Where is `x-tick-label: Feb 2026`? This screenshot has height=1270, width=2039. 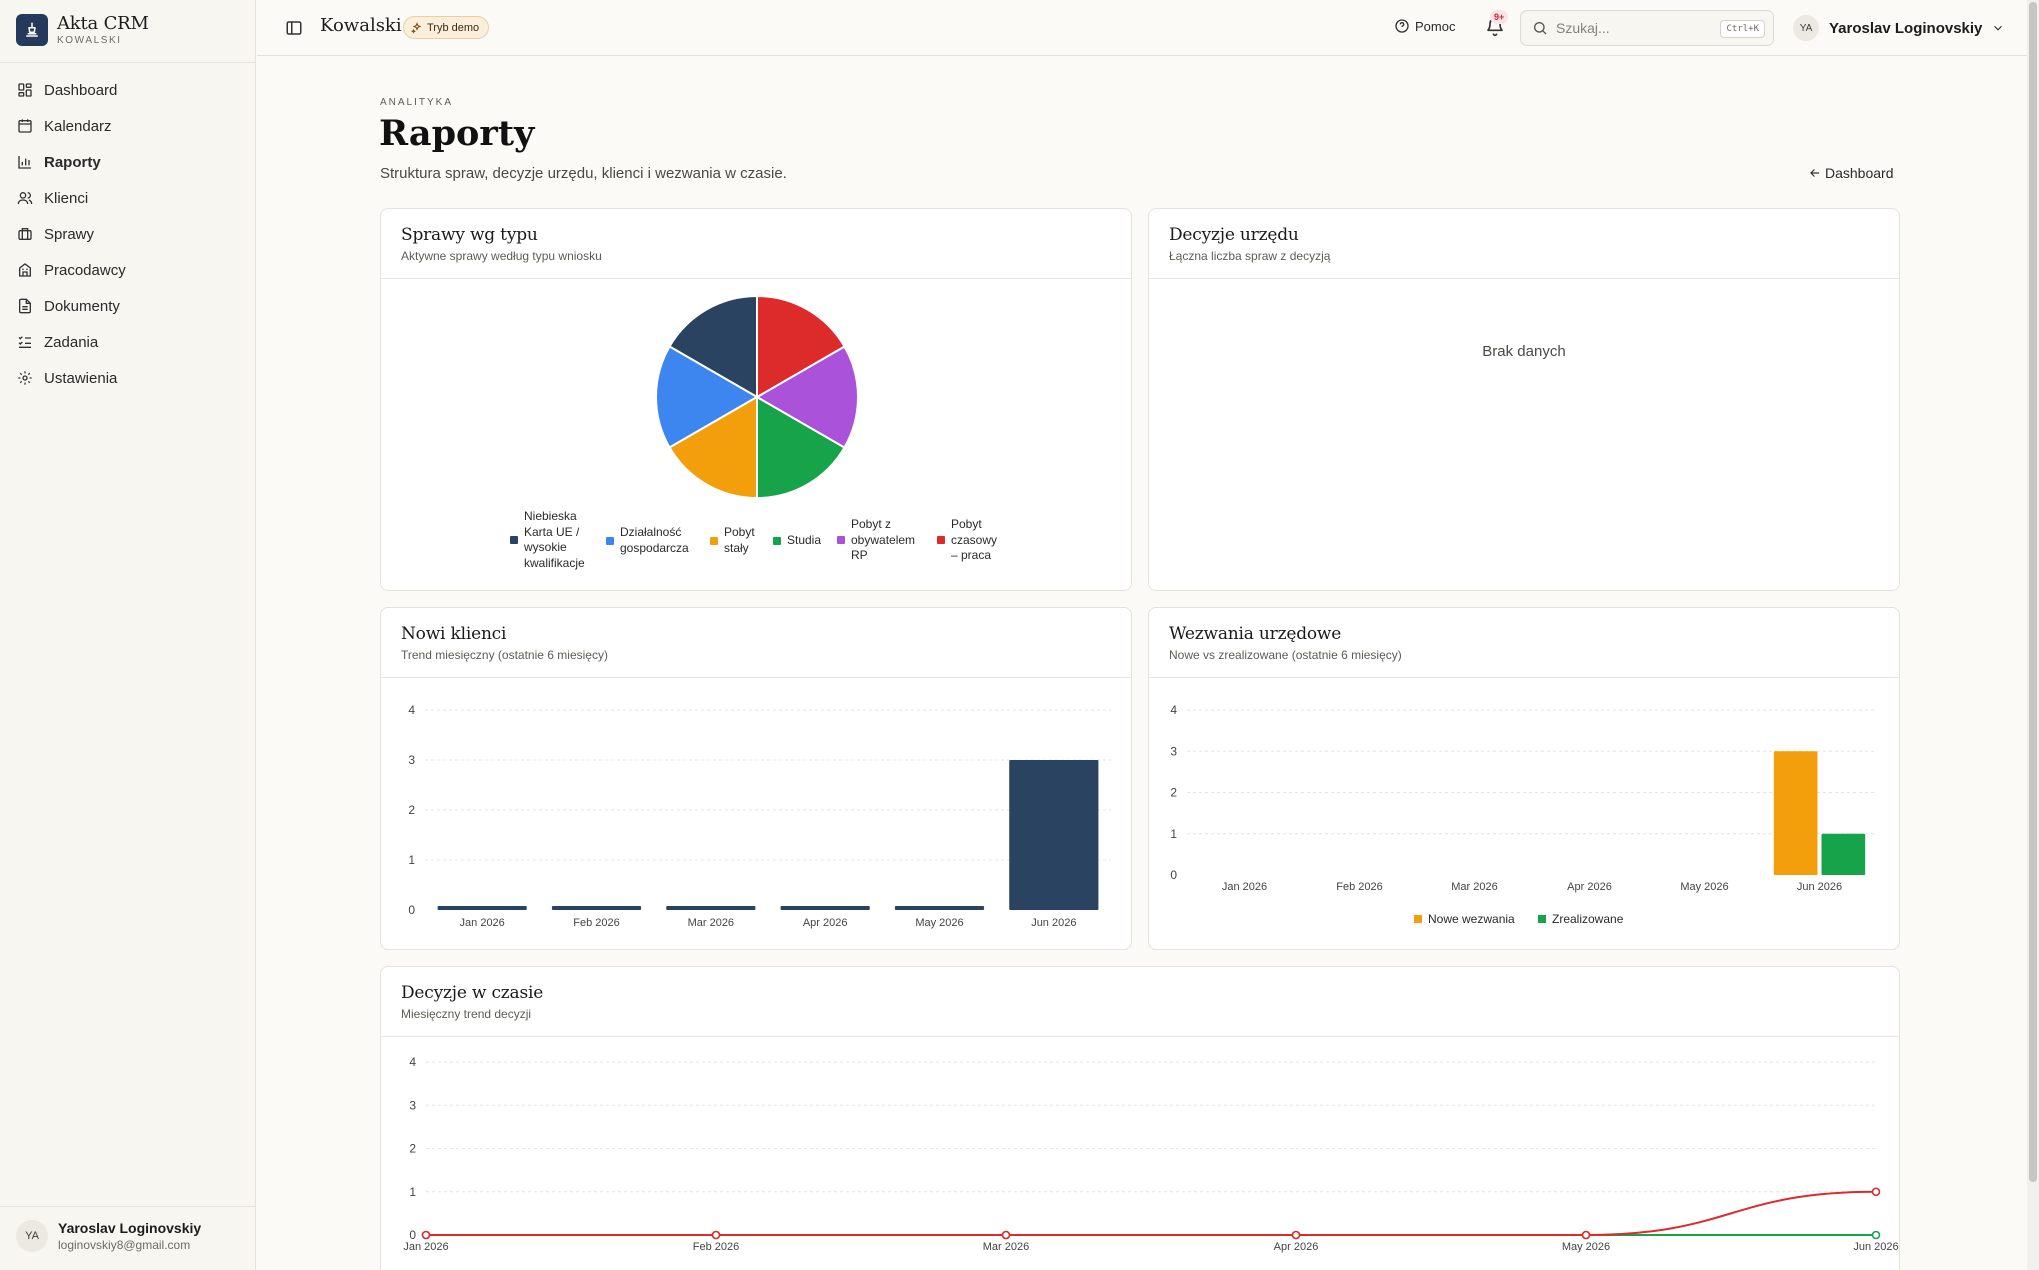
x-tick-label: Feb 2026 is located at coordinates (596, 923).